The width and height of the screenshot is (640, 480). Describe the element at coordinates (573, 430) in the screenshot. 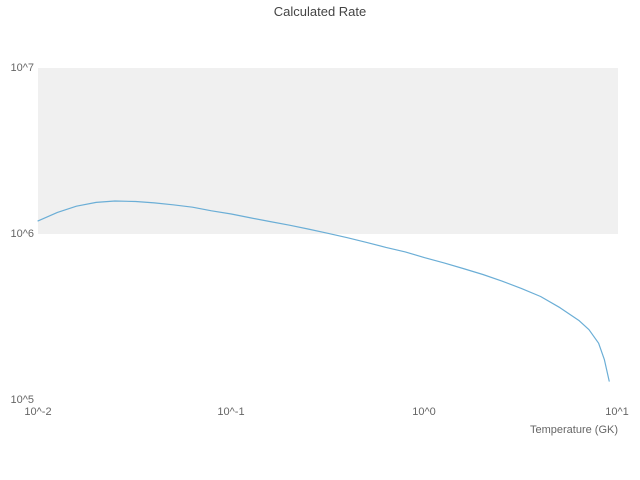

I see `x-axis-label: Temperature (GK)` at that location.